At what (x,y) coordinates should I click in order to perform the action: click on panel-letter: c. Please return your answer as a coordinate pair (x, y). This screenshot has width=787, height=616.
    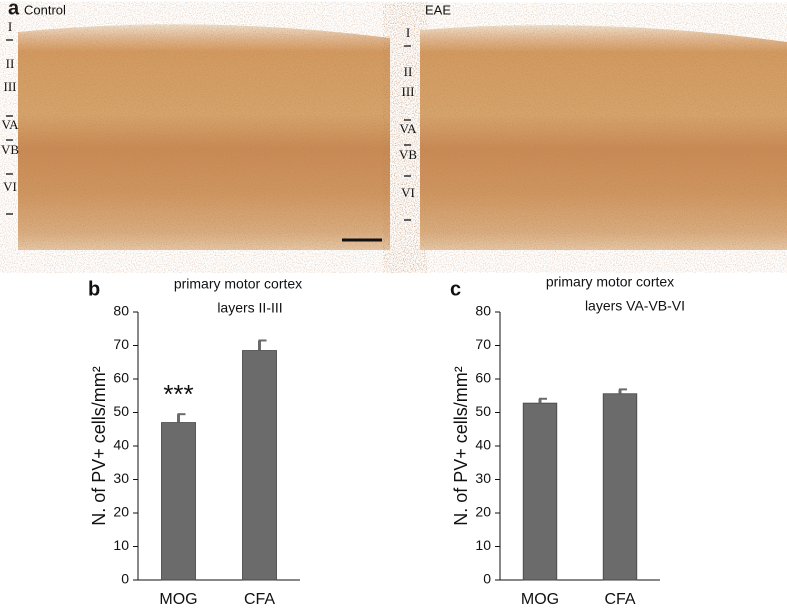
    Looking at the image, I should click on (455, 289).